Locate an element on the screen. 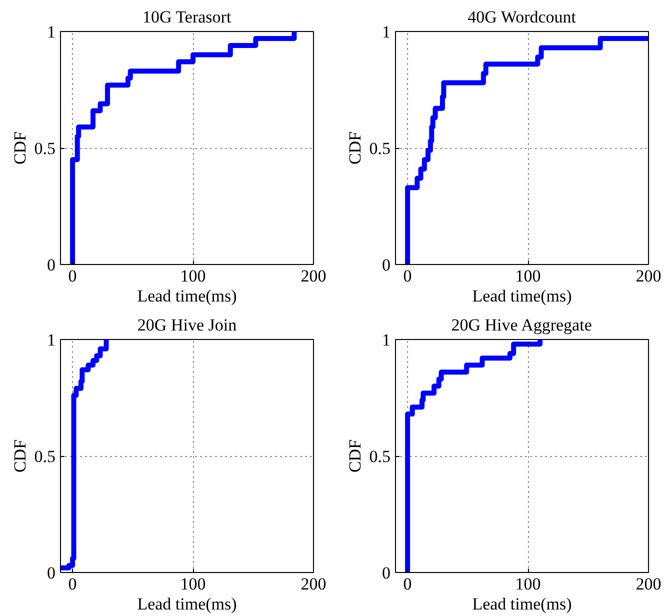  chart-title: 10G Terasort is located at coordinates (187, 17).